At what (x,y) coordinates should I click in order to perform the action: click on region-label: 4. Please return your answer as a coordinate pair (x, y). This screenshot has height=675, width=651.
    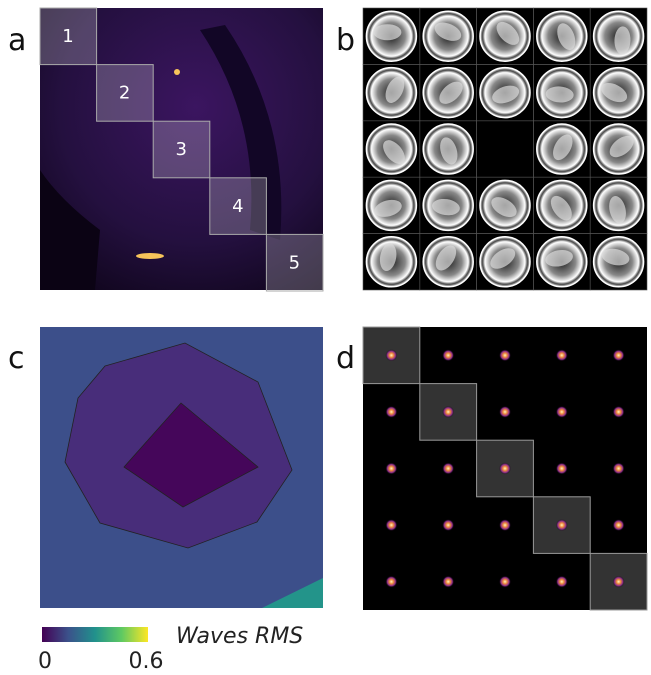
    Looking at the image, I should click on (237, 206).